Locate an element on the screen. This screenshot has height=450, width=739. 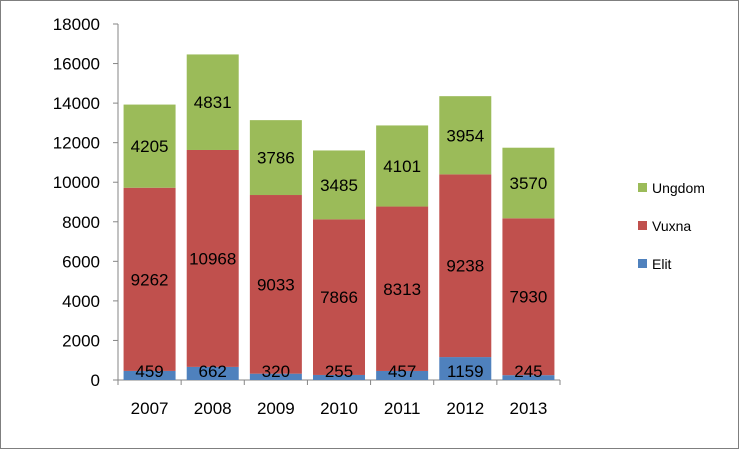
data-label: 4831 is located at coordinates (213, 102).